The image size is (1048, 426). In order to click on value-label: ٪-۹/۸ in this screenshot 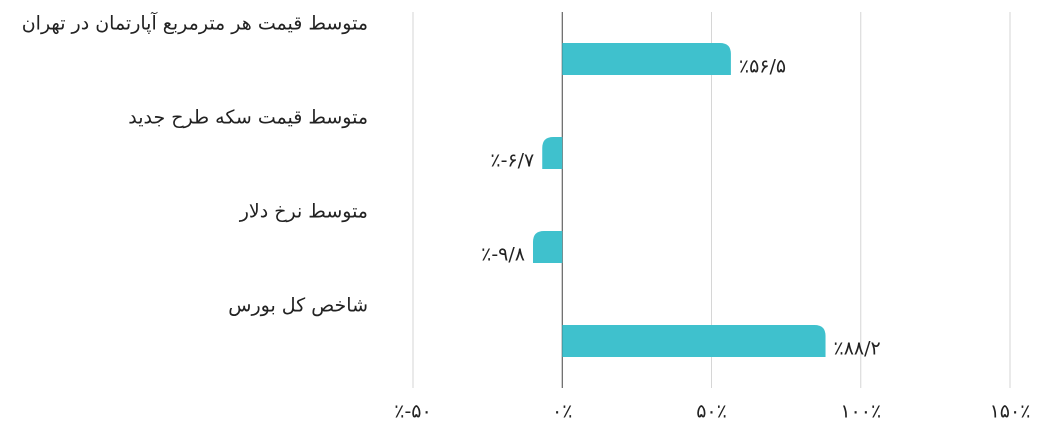, I will do `click(503, 255)`.